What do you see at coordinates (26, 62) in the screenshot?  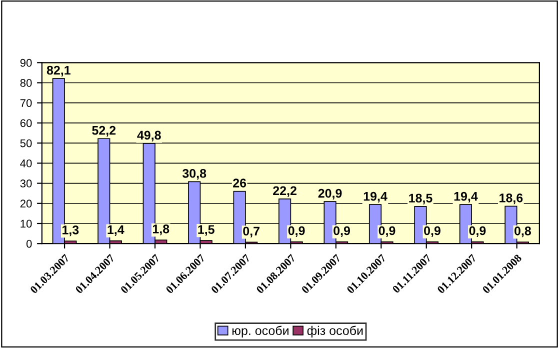 I see `y-tick-label: 90` at bounding box center [26, 62].